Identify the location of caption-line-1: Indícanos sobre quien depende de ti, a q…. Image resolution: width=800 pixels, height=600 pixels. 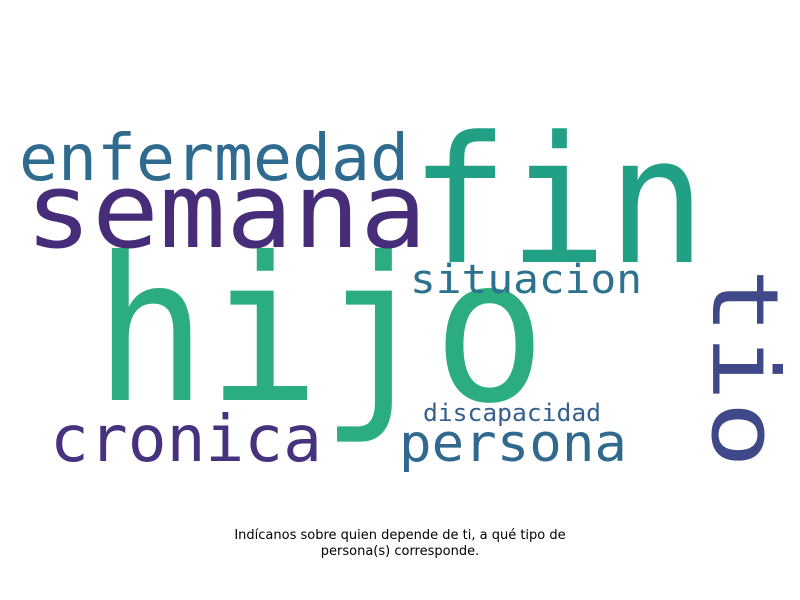
(400, 535).